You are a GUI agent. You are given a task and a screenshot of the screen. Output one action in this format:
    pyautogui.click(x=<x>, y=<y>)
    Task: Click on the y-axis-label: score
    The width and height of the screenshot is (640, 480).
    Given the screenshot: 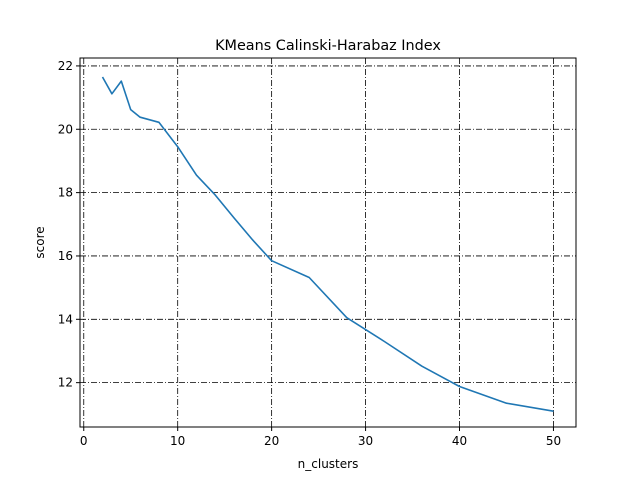 What is the action you would take?
    pyautogui.click(x=40, y=242)
    